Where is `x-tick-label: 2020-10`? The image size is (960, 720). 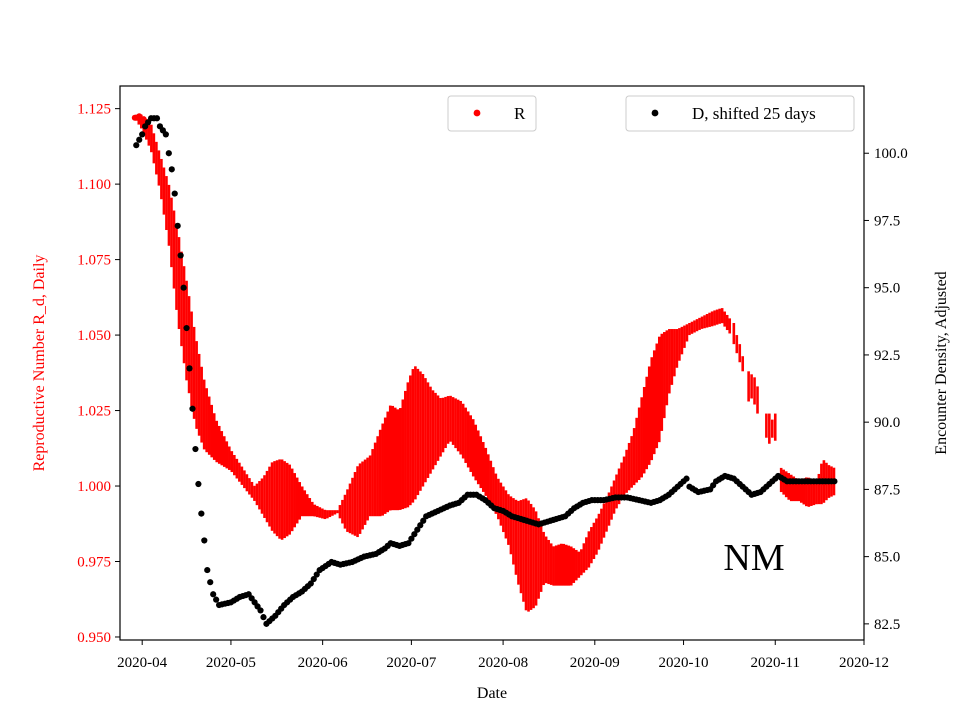
x-tick-label: 2020-10 is located at coordinates (684, 663).